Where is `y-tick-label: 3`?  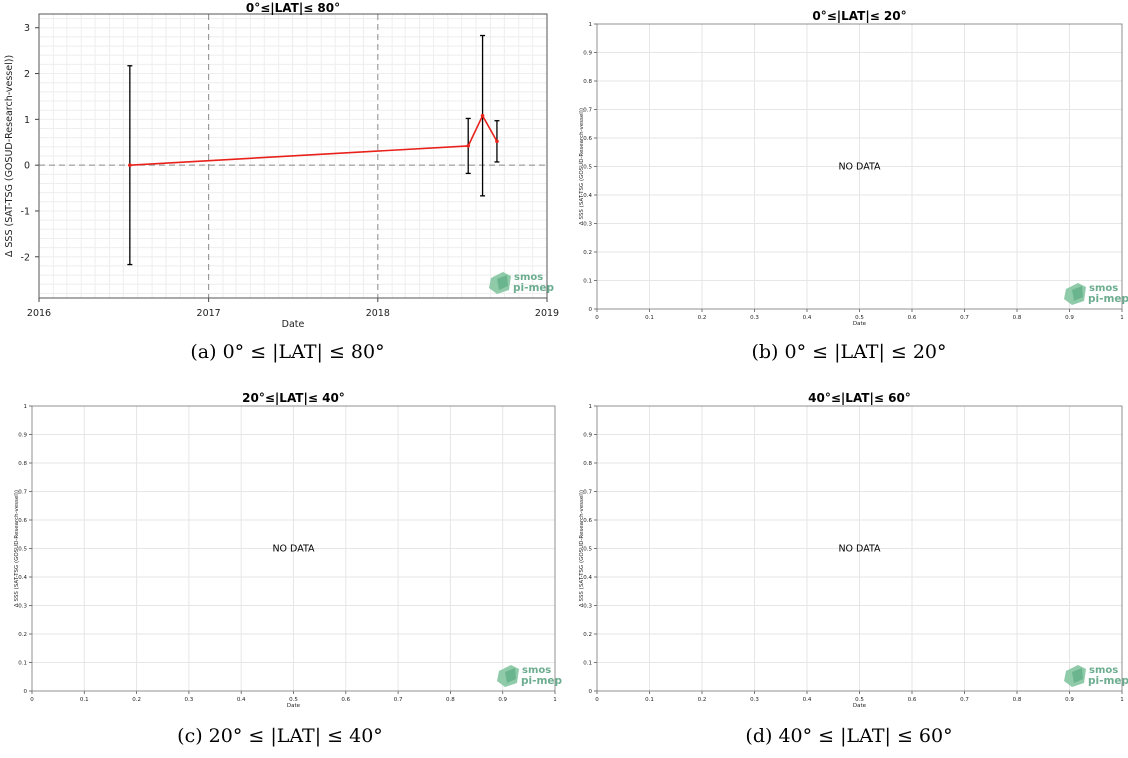
y-tick-label: 3 is located at coordinates (27, 28).